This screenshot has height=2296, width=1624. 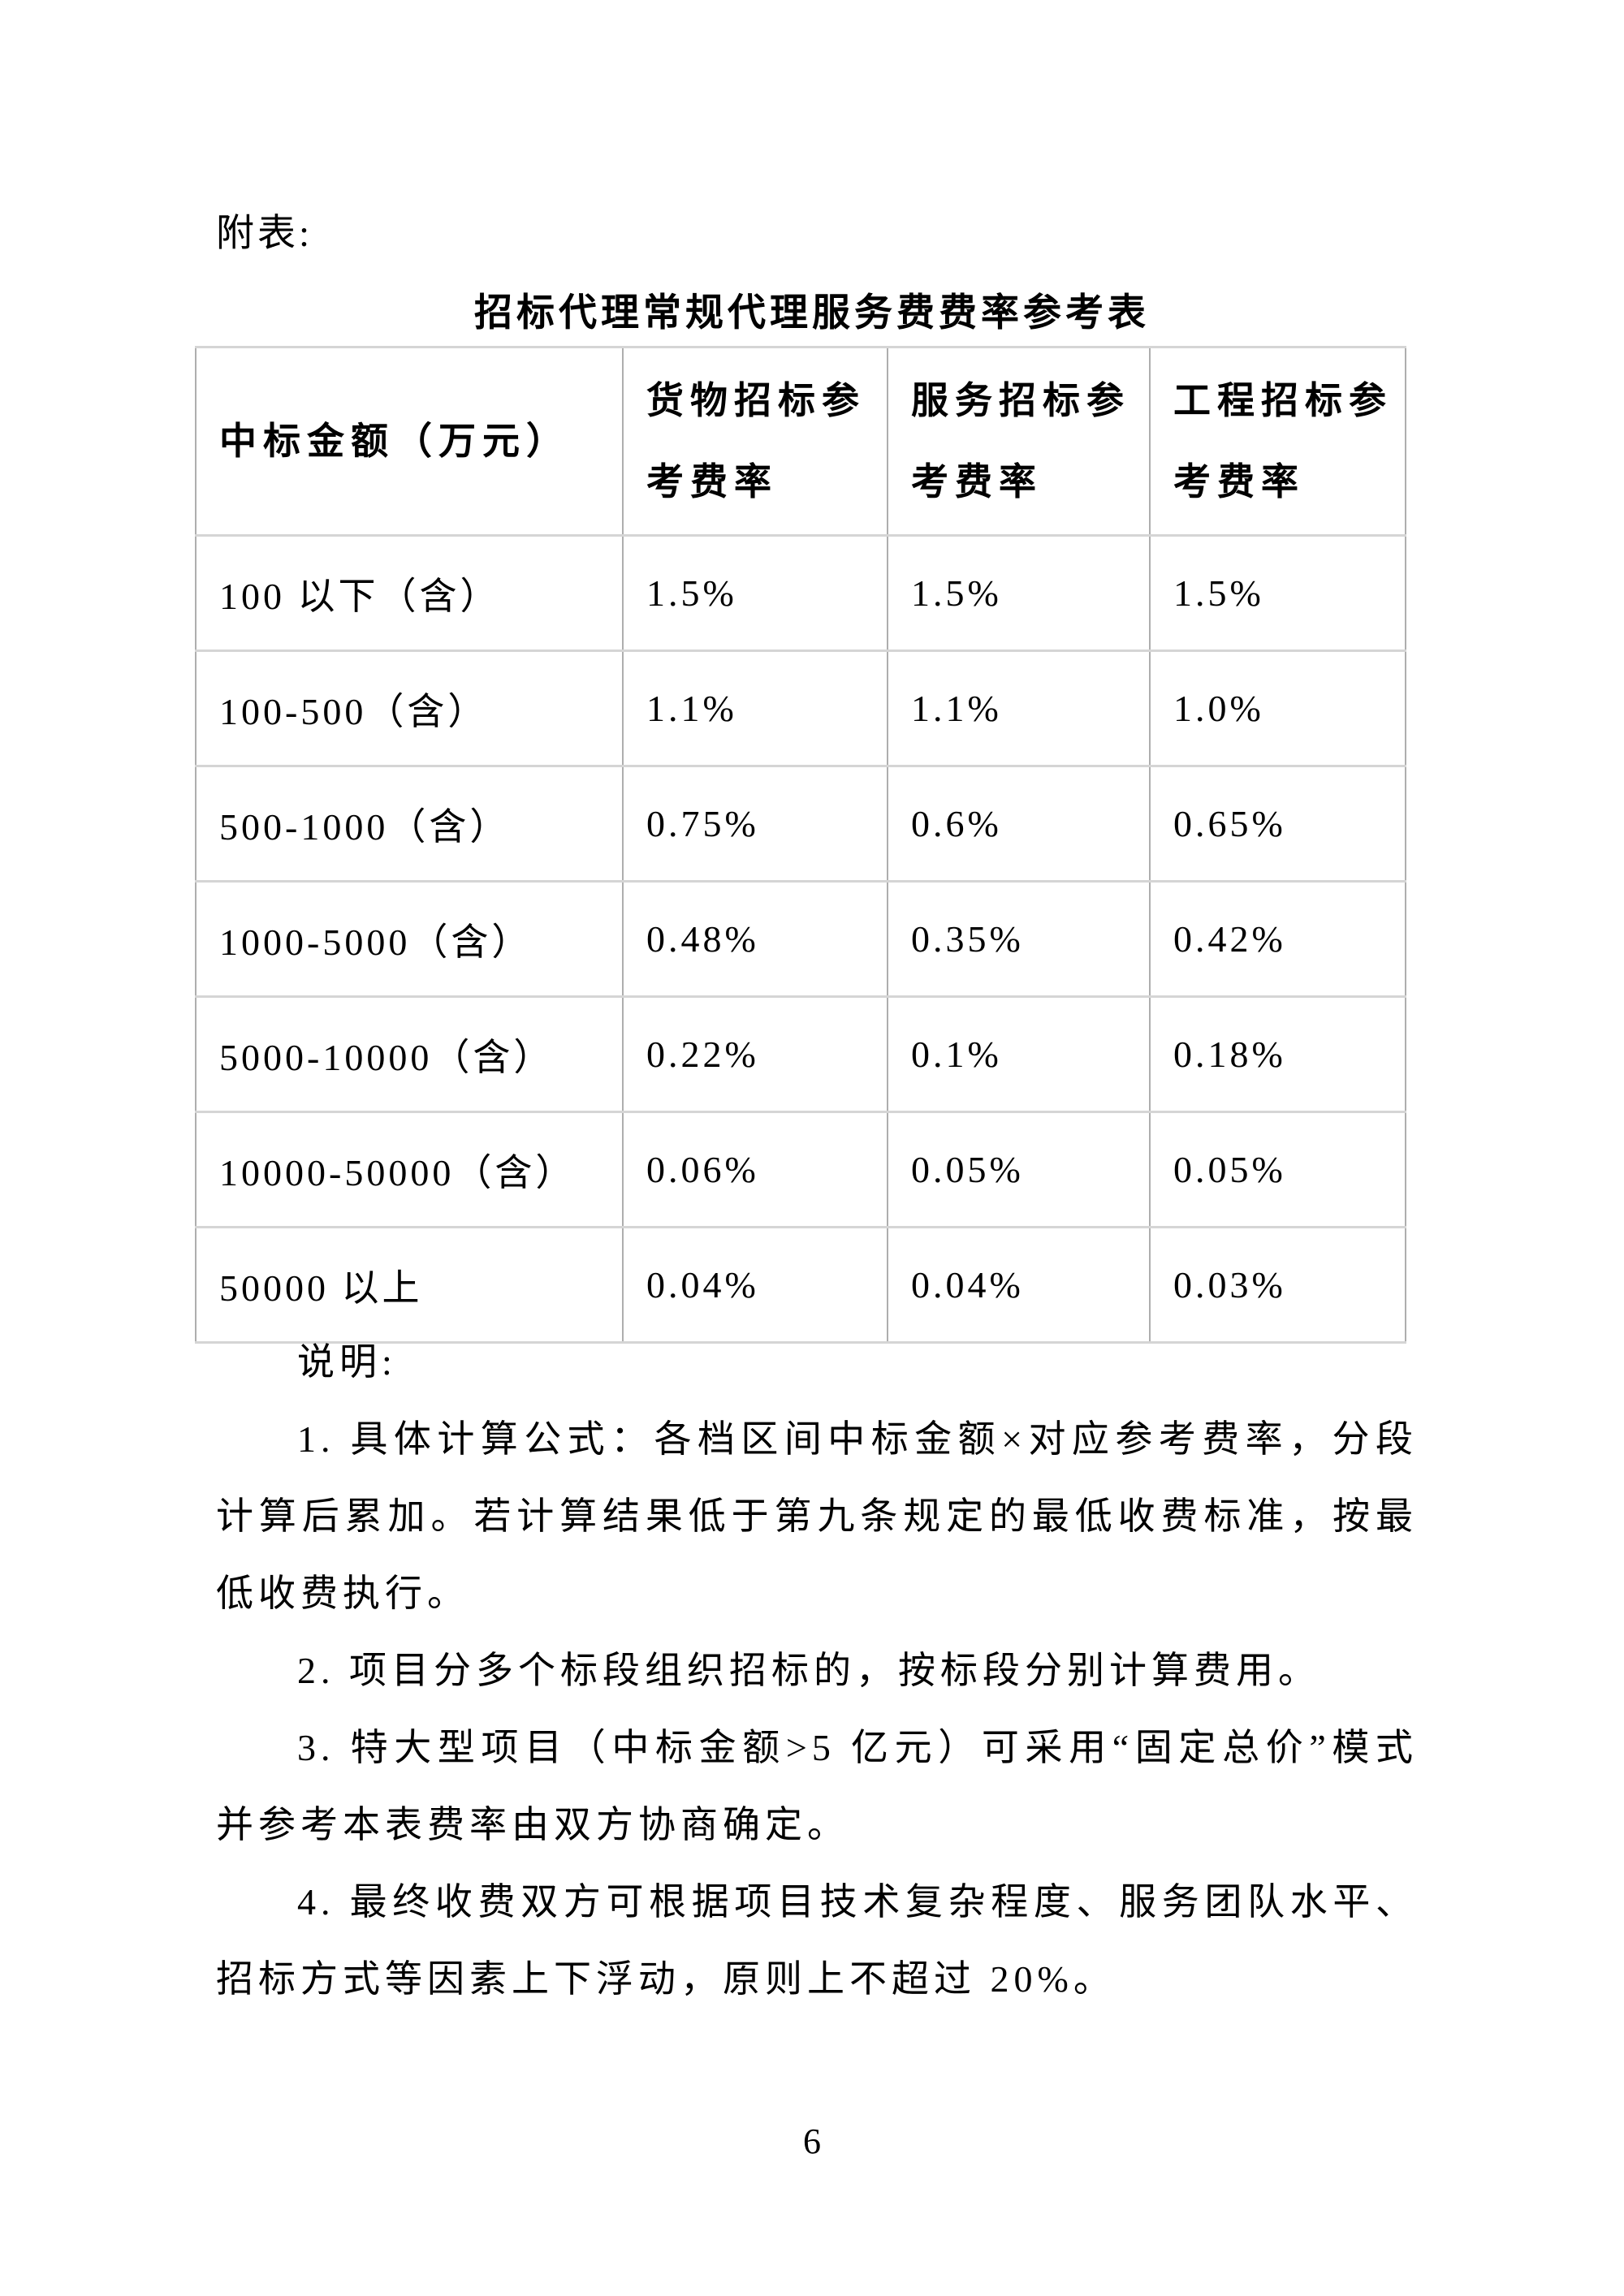 I want to click on engineering-rate-cell: 0.05%, so click(x=1278, y=1169).